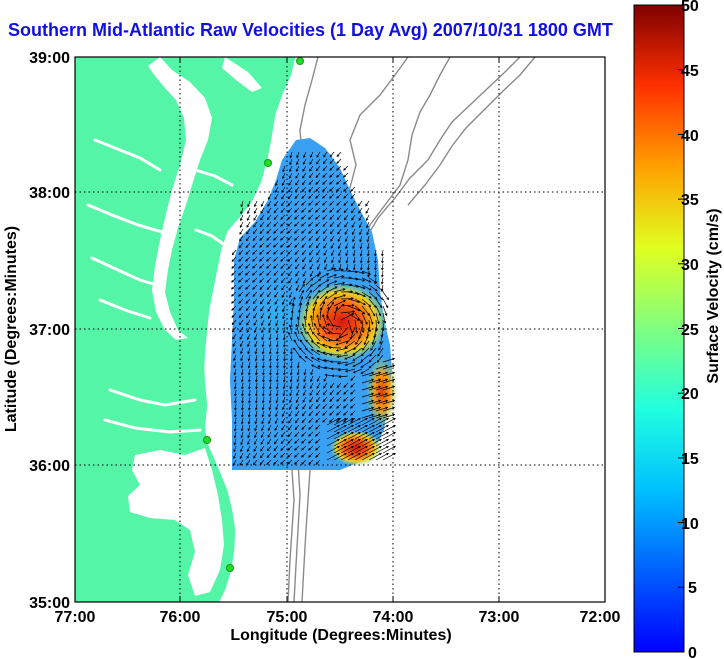 This screenshot has width=724, height=659. Describe the element at coordinates (393, 617) in the screenshot. I see `x-tick-label: 74:00` at that location.